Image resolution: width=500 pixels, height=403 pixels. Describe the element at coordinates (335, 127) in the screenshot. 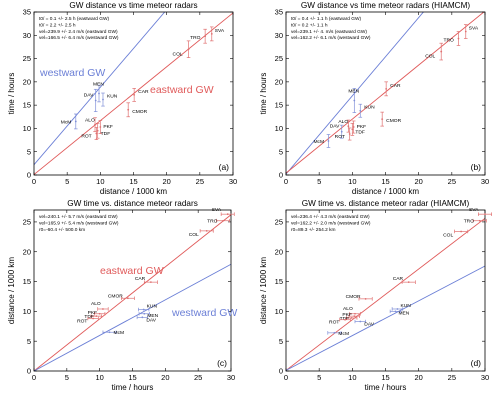

I see `station-label: DAV` at that location.